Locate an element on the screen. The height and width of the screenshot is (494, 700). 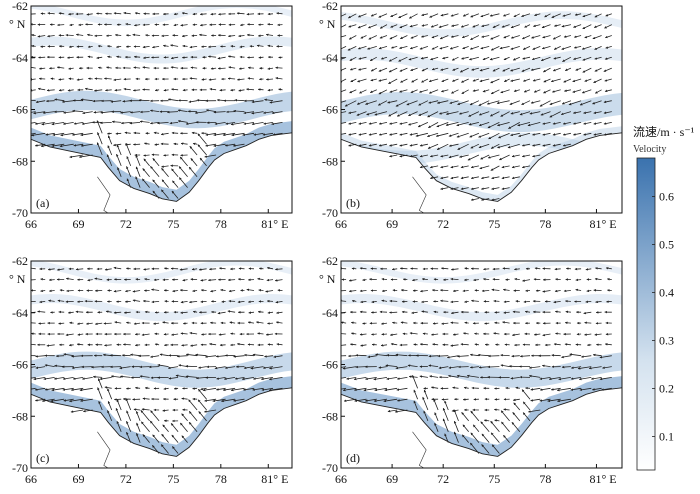
y-tick-label: -66 is located at coordinates (20, 365).